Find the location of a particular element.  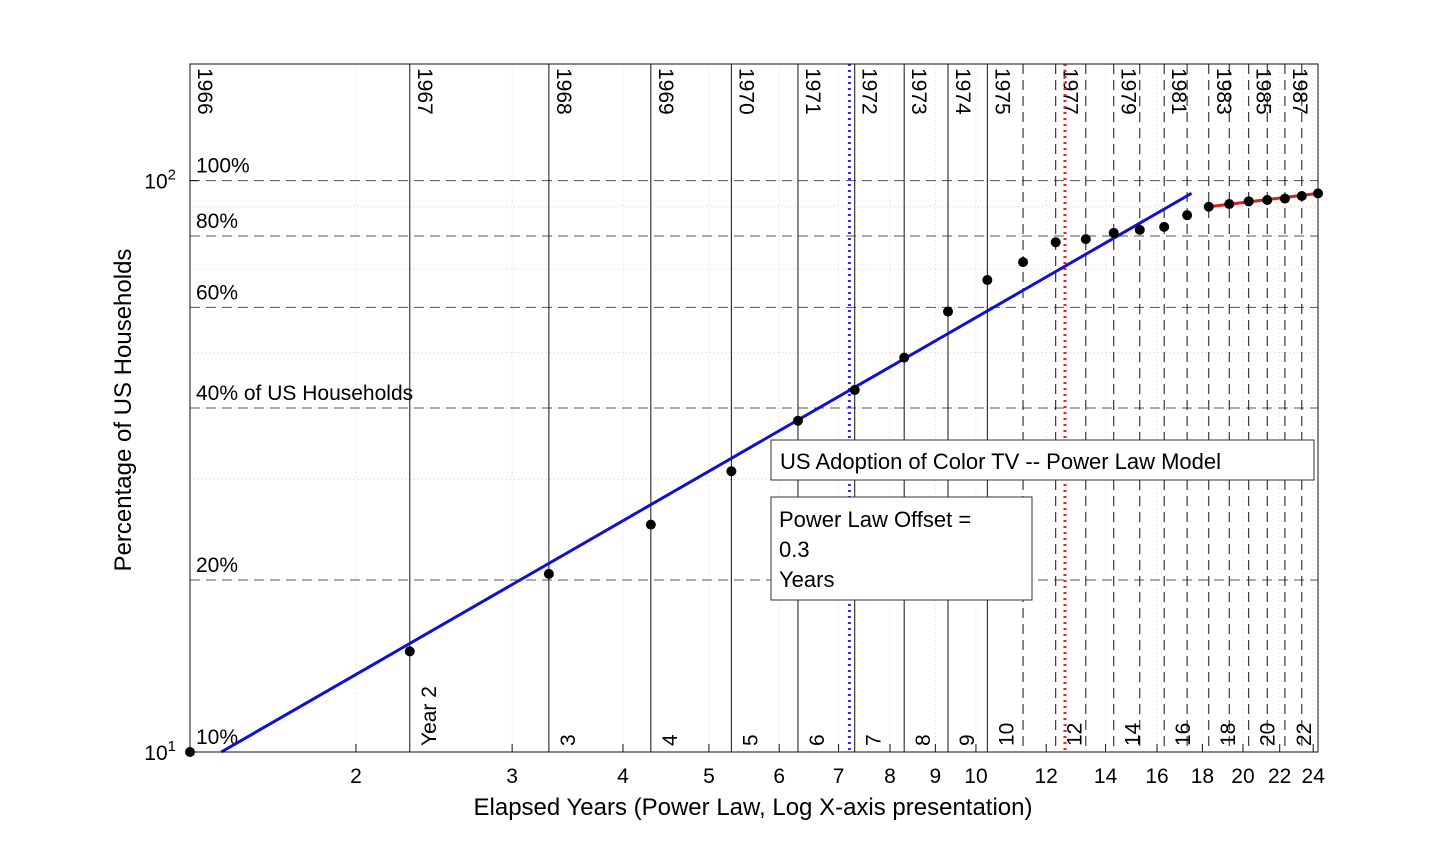

percent-label: 80% is located at coordinates (217, 221).